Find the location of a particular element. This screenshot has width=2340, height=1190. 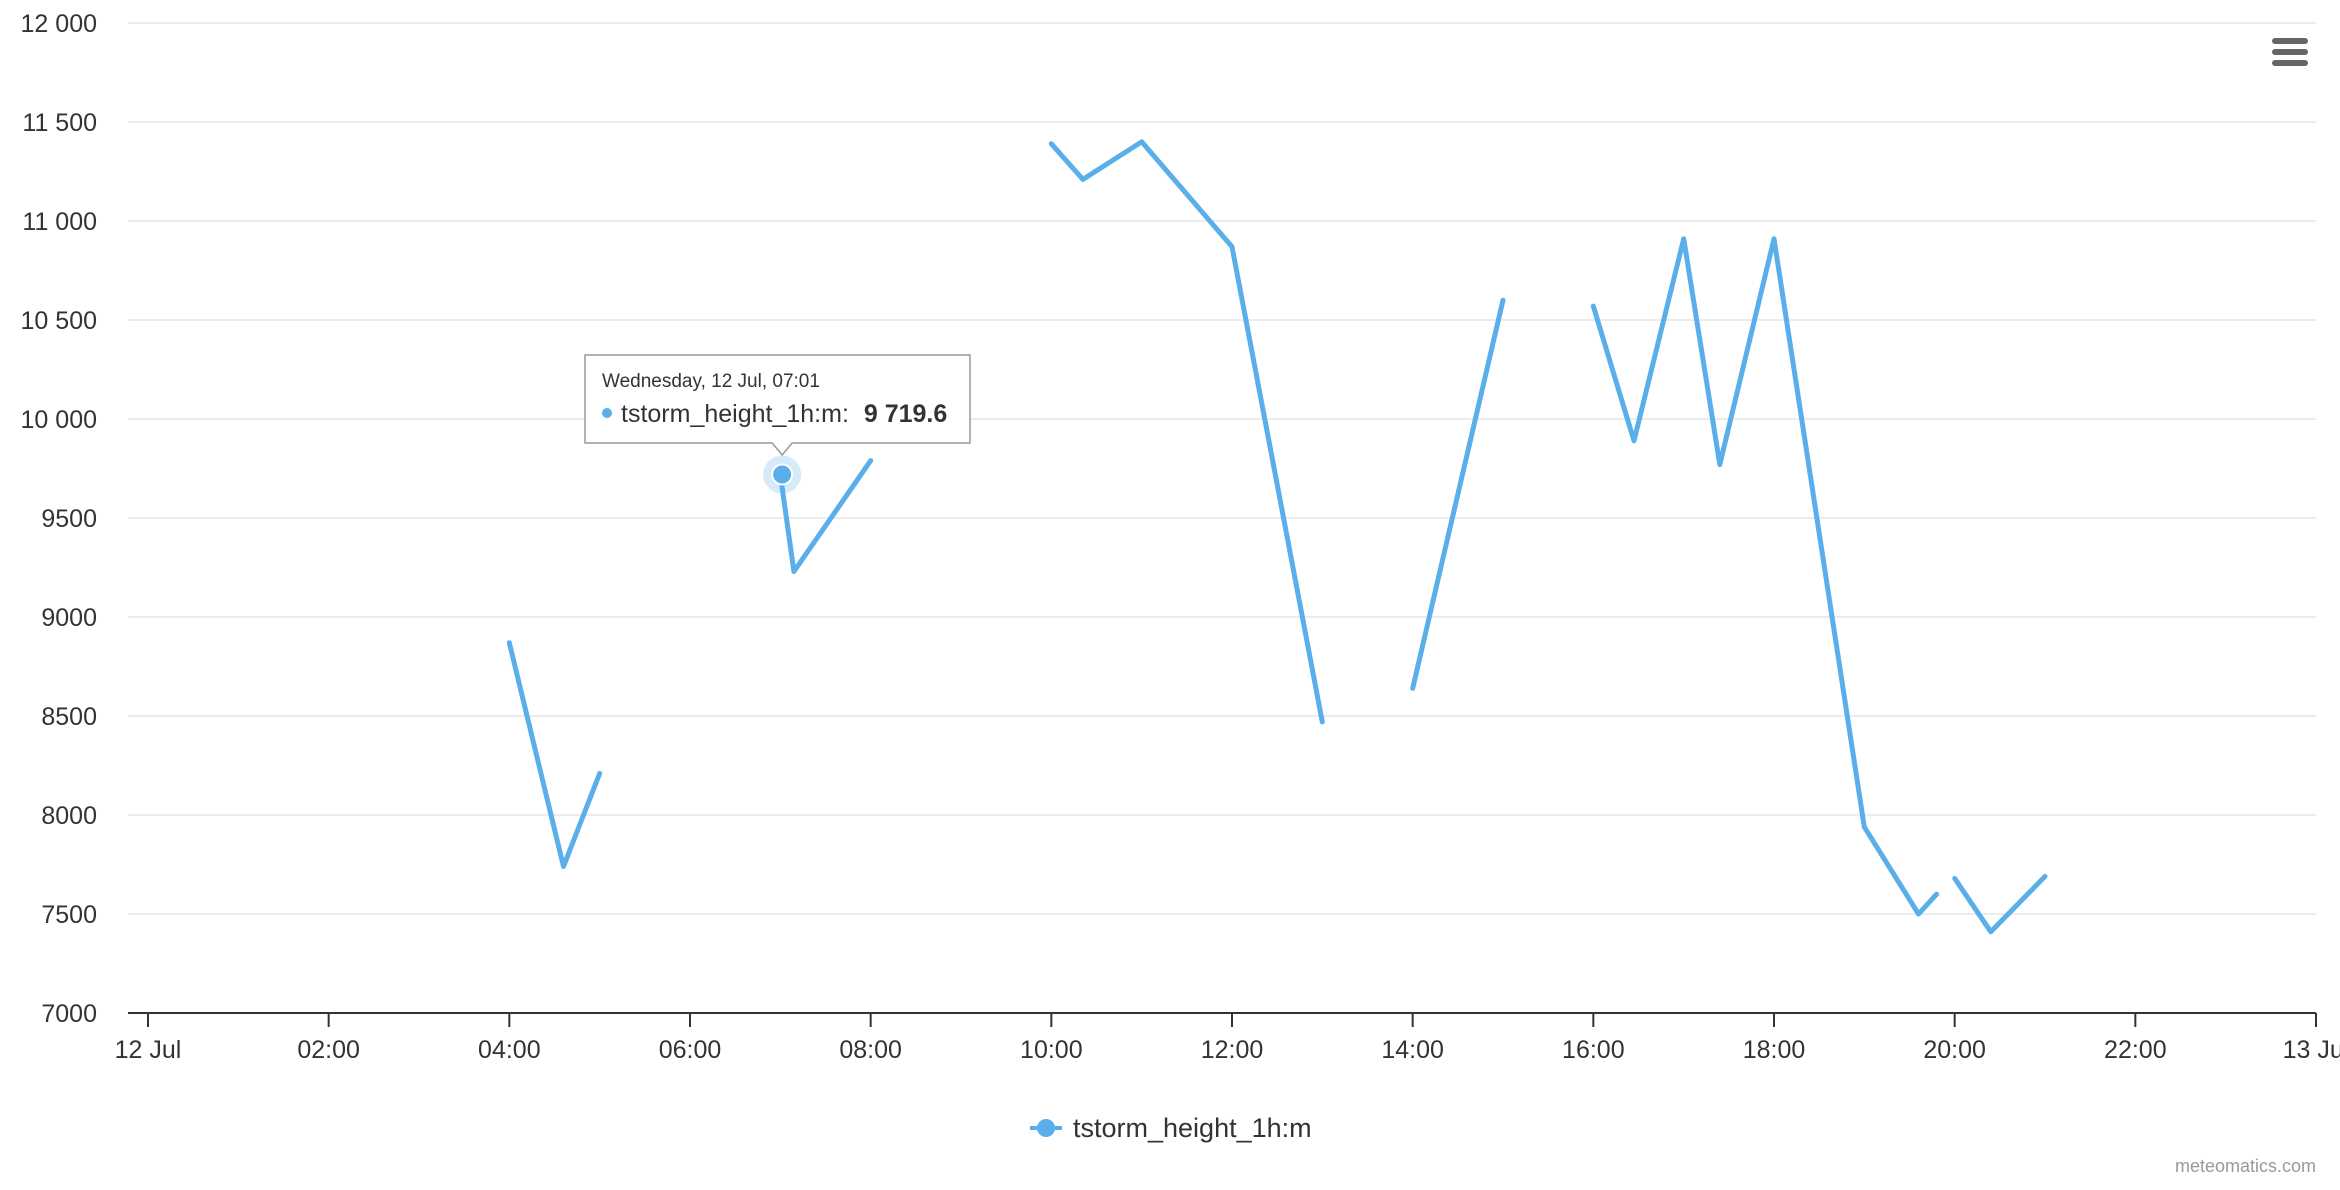

x-tick-label: 04:00 is located at coordinates (509, 1050).